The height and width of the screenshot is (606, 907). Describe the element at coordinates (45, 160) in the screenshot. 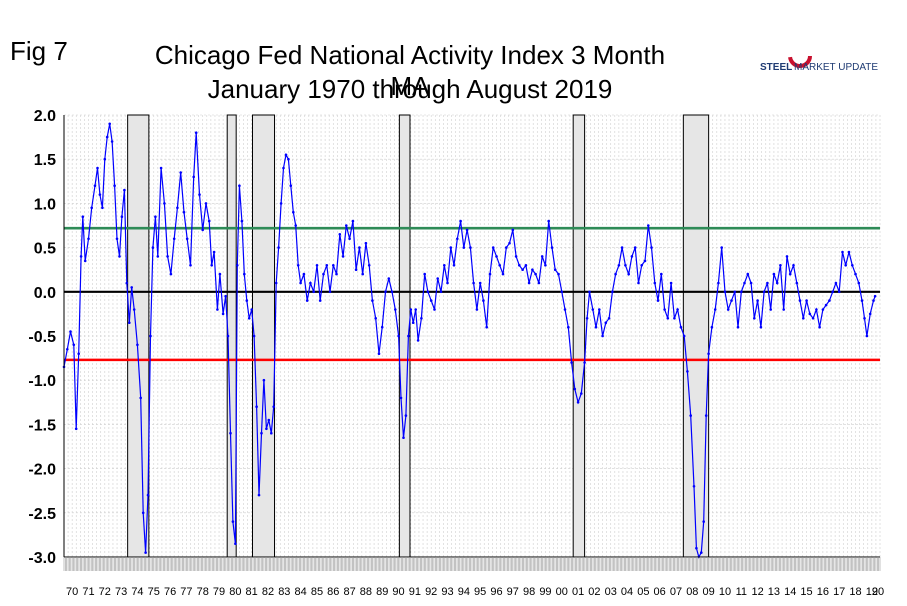

I see `y-tick-label: 1.5` at that location.